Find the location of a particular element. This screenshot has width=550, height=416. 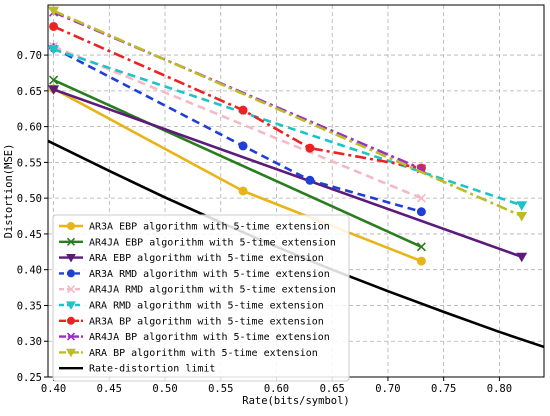

x-tick-label: 0.80 is located at coordinates (499, 389).